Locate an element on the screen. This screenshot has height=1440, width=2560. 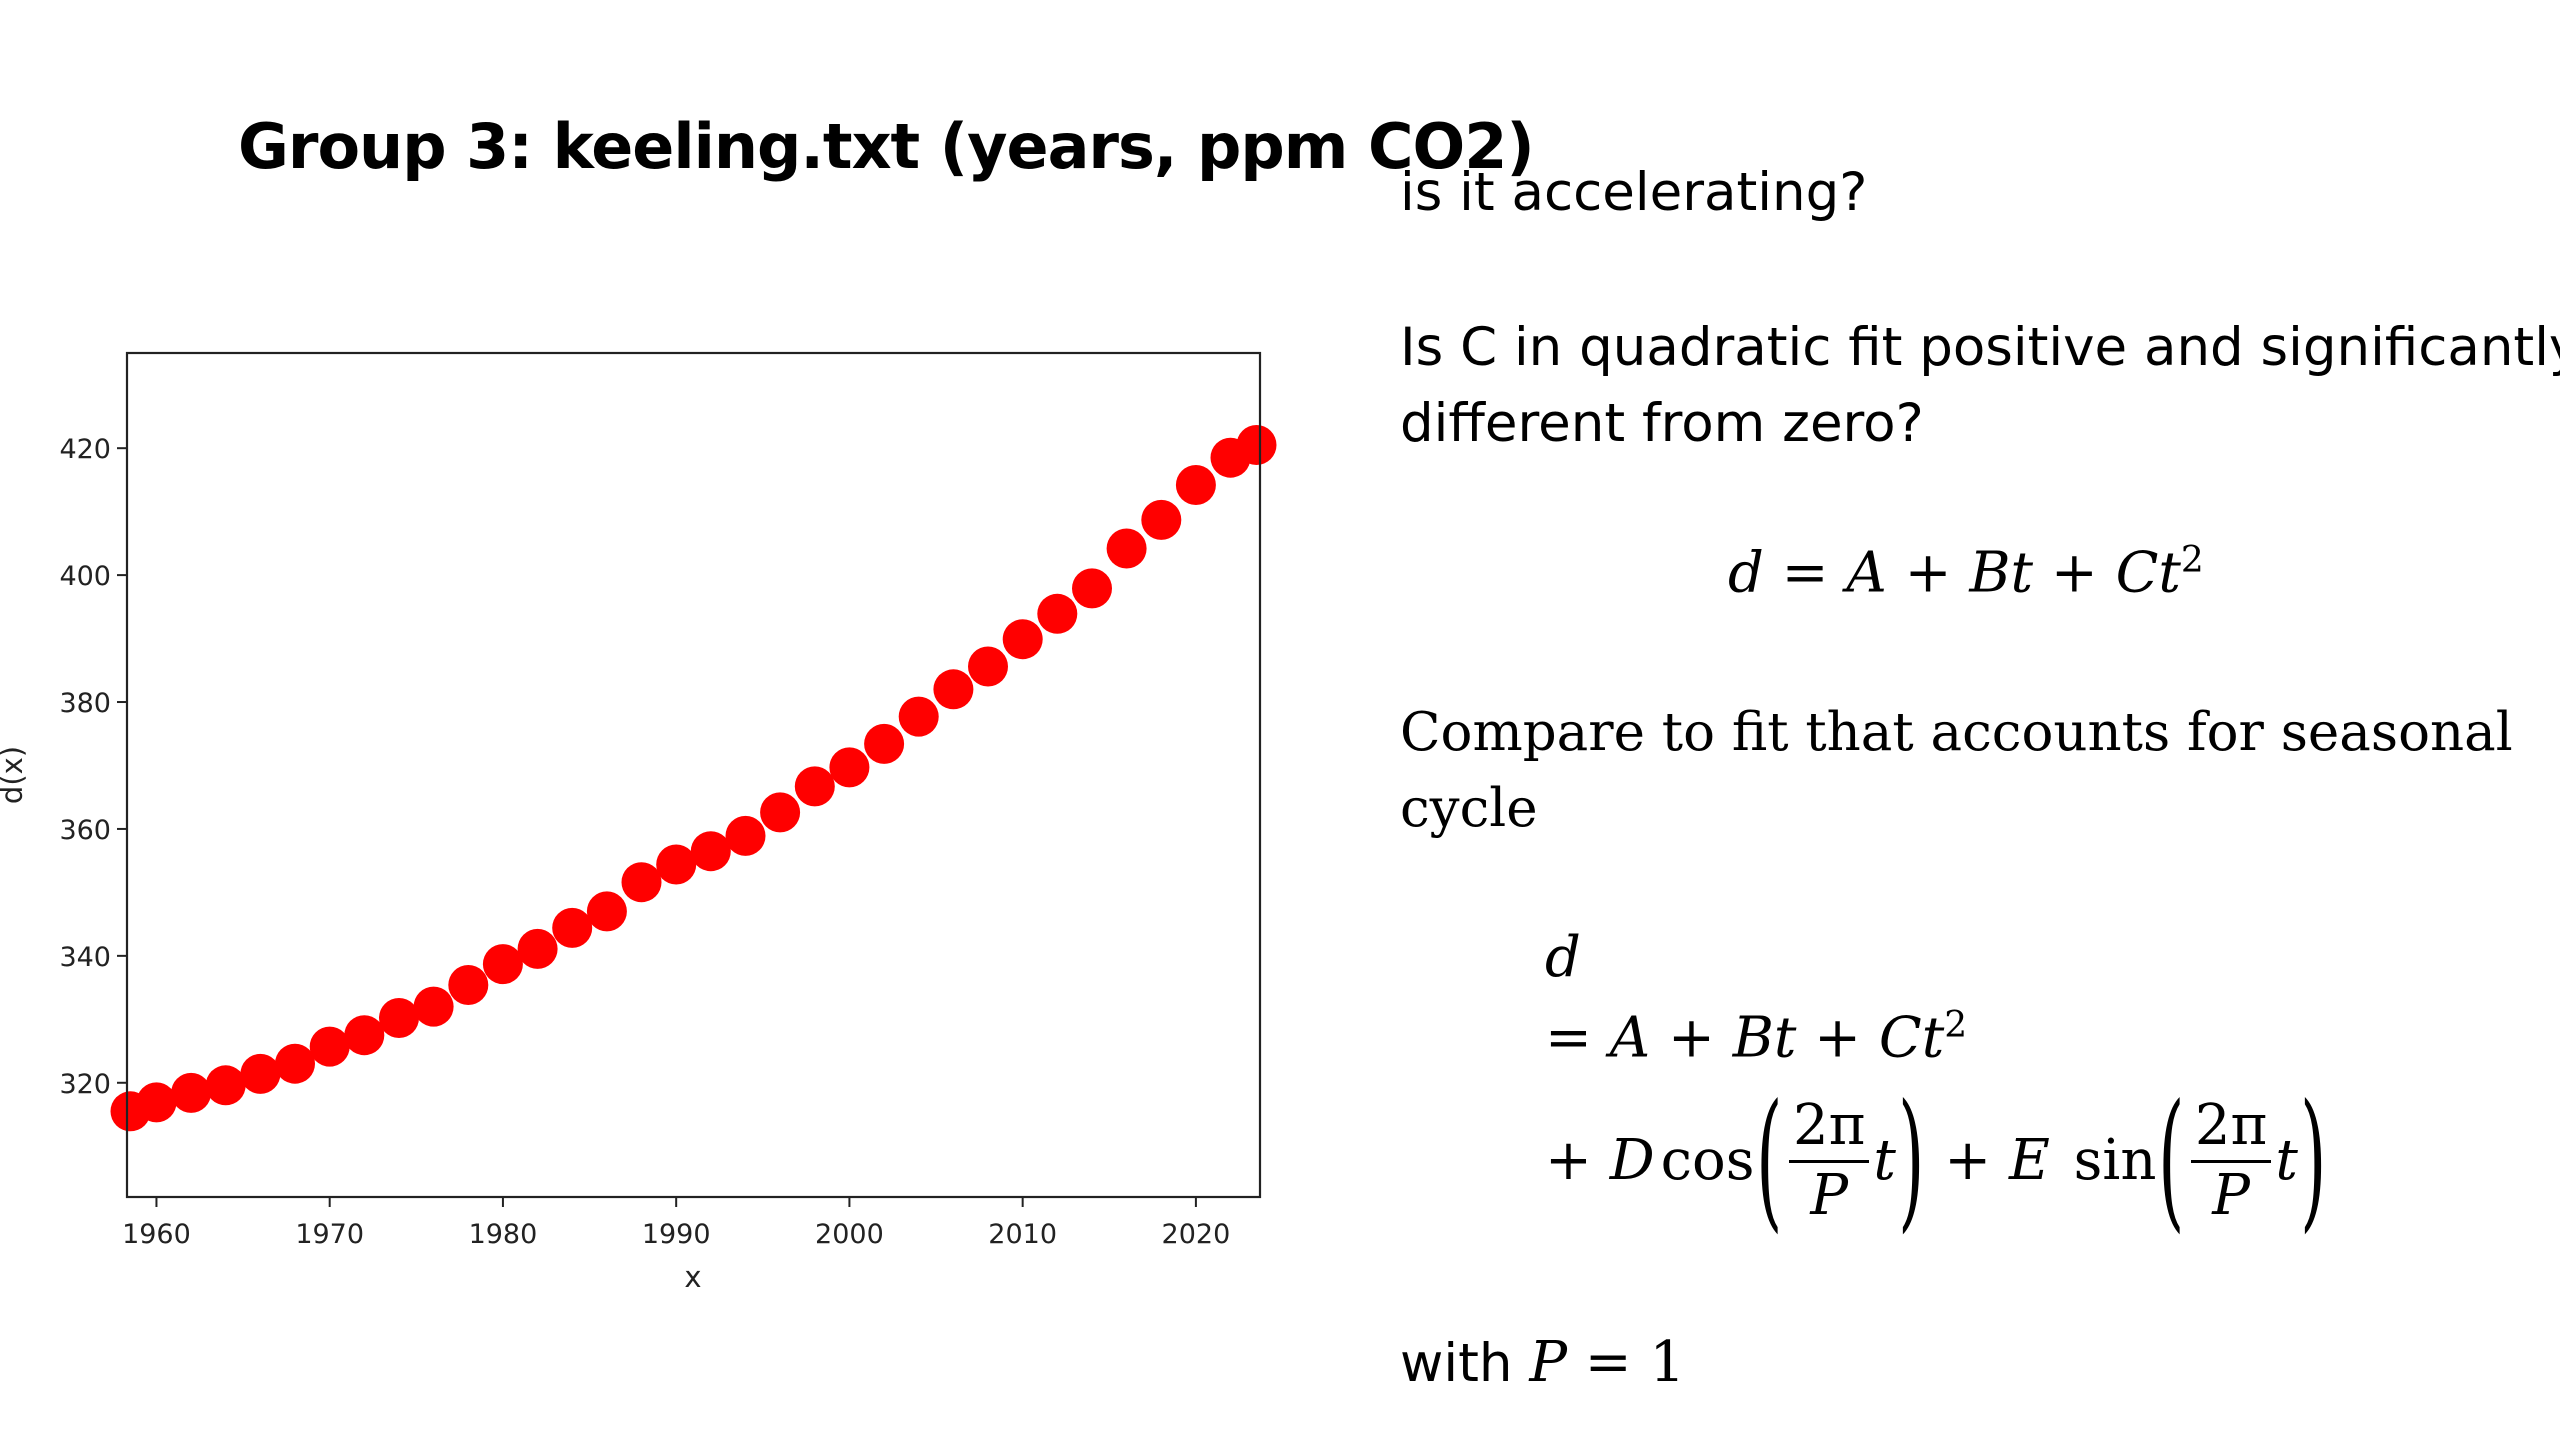
eq-d: d is located at coordinates (1746, 573).